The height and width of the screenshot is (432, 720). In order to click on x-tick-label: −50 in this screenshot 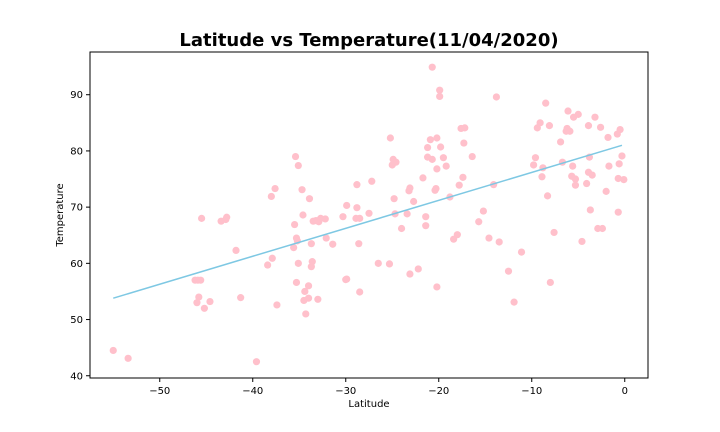, I will do `click(159, 391)`.